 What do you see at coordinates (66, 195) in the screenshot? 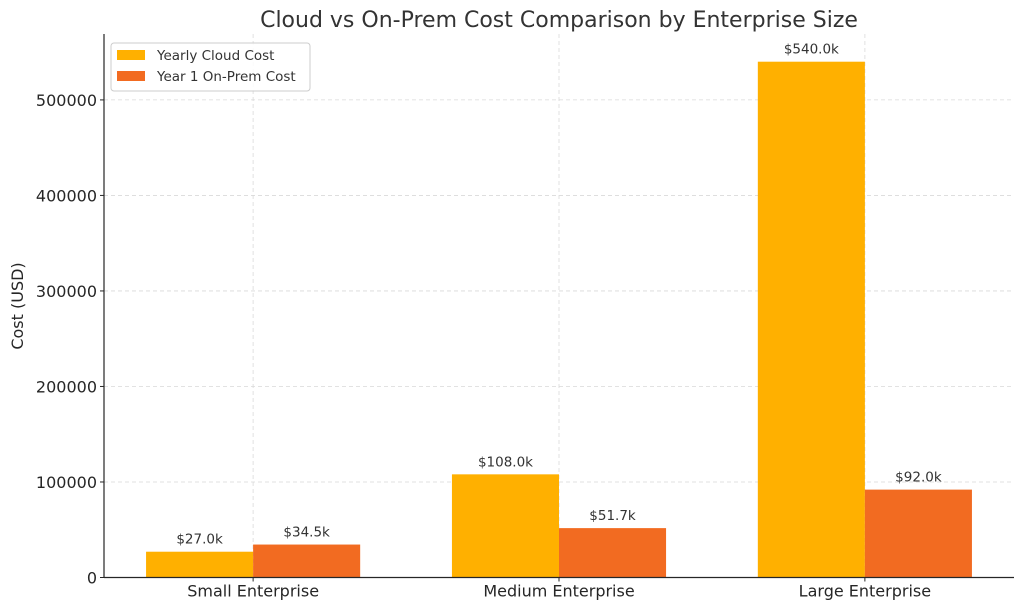
I see `y-tick-label: 400000` at bounding box center [66, 195].